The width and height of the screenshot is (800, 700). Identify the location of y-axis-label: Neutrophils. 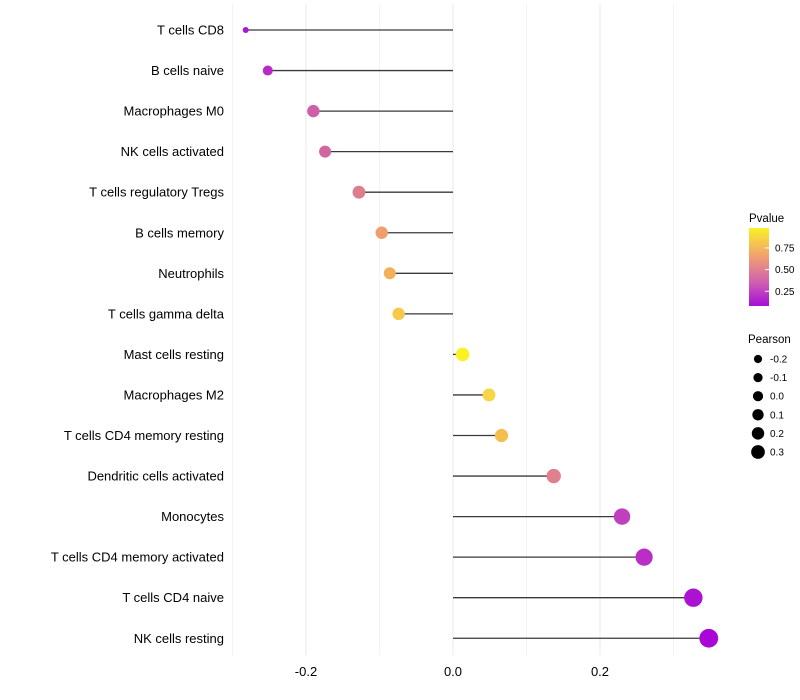
(191, 273).